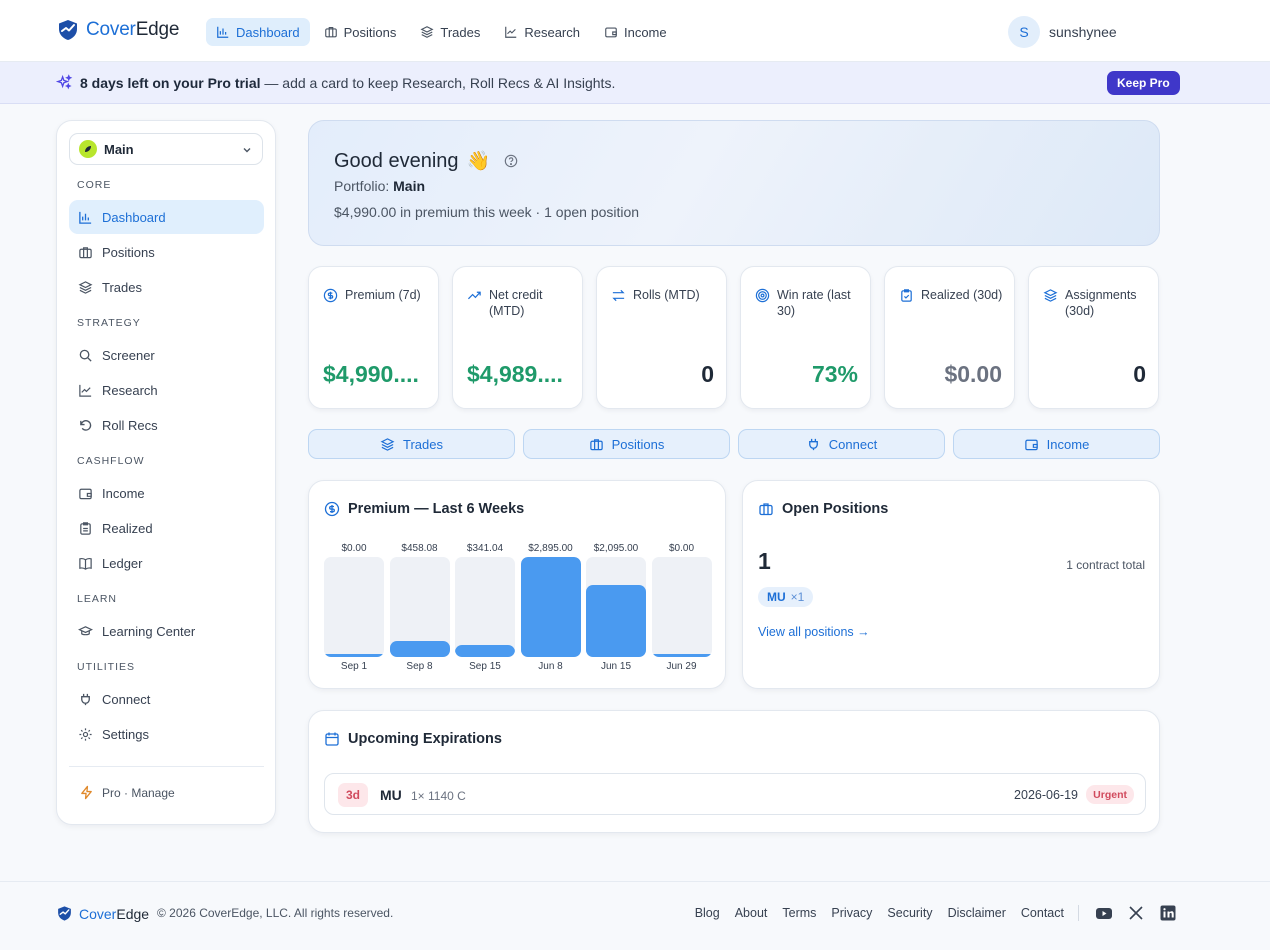 The height and width of the screenshot is (950, 1270). Describe the element at coordinates (707, 913) in the screenshot. I see `footer-link-blog: Blog` at that location.